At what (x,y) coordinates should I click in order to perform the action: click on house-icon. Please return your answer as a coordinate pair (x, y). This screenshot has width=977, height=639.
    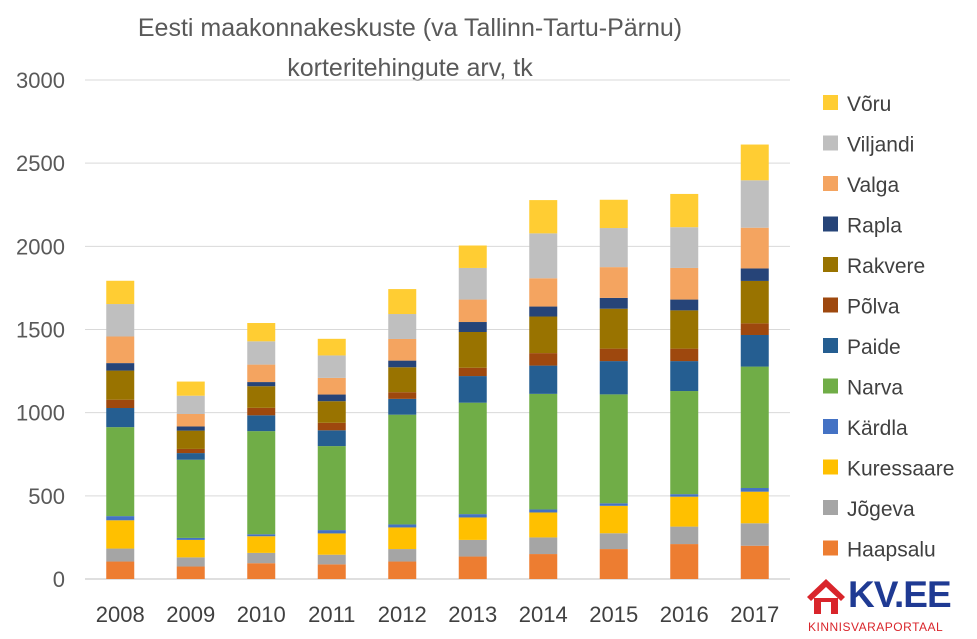
    Looking at the image, I should click on (826, 596).